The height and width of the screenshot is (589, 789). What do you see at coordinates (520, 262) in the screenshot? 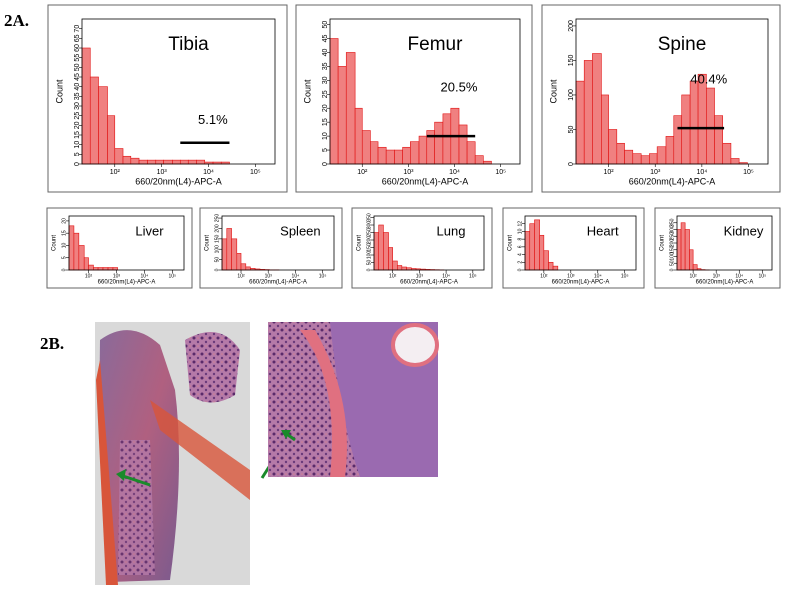
I see `y-tick-label: 2` at bounding box center [520, 262].